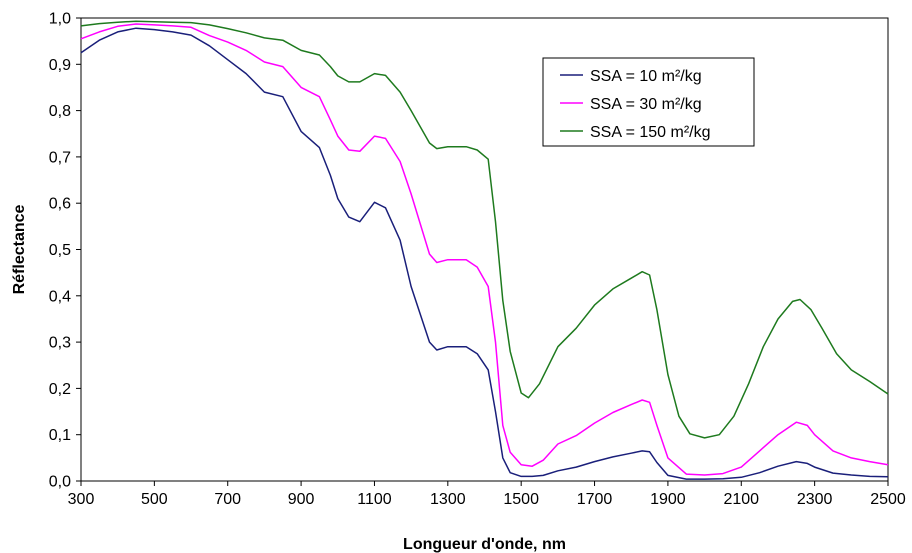  I want to click on y-tick-label: 0,2, so click(60, 389).